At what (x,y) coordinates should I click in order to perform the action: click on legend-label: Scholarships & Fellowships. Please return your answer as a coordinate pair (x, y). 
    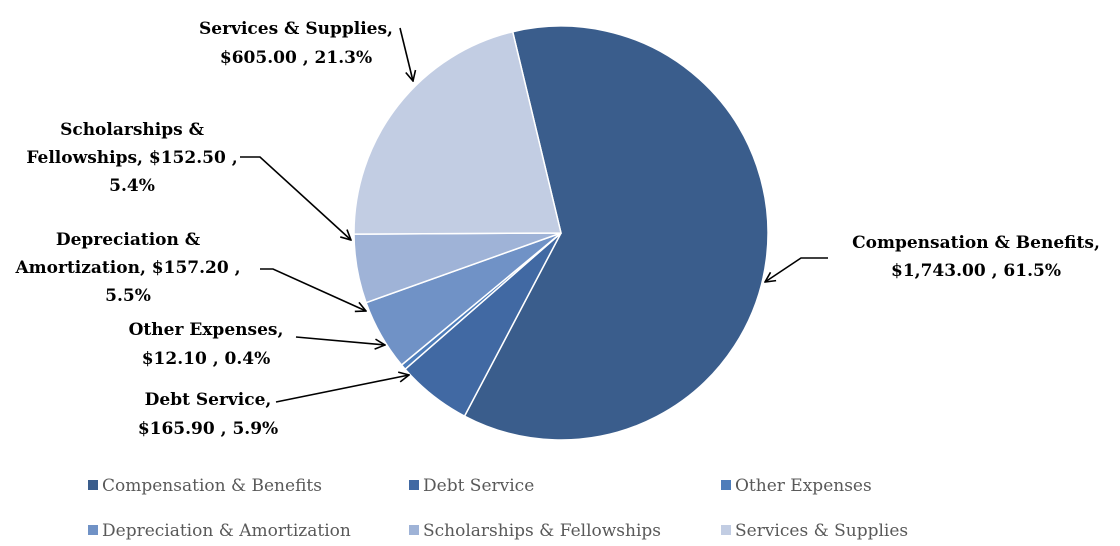
    Looking at the image, I should click on (542, 531).